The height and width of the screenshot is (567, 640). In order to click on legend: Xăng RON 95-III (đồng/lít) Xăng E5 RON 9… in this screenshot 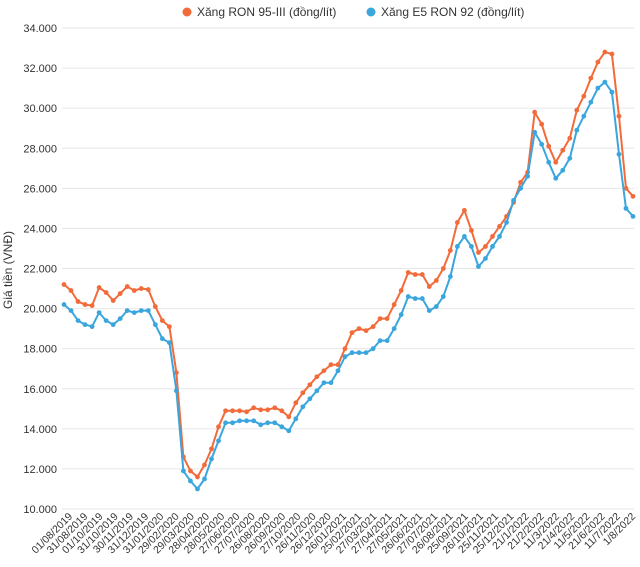, I will do `click(353, 12)`.